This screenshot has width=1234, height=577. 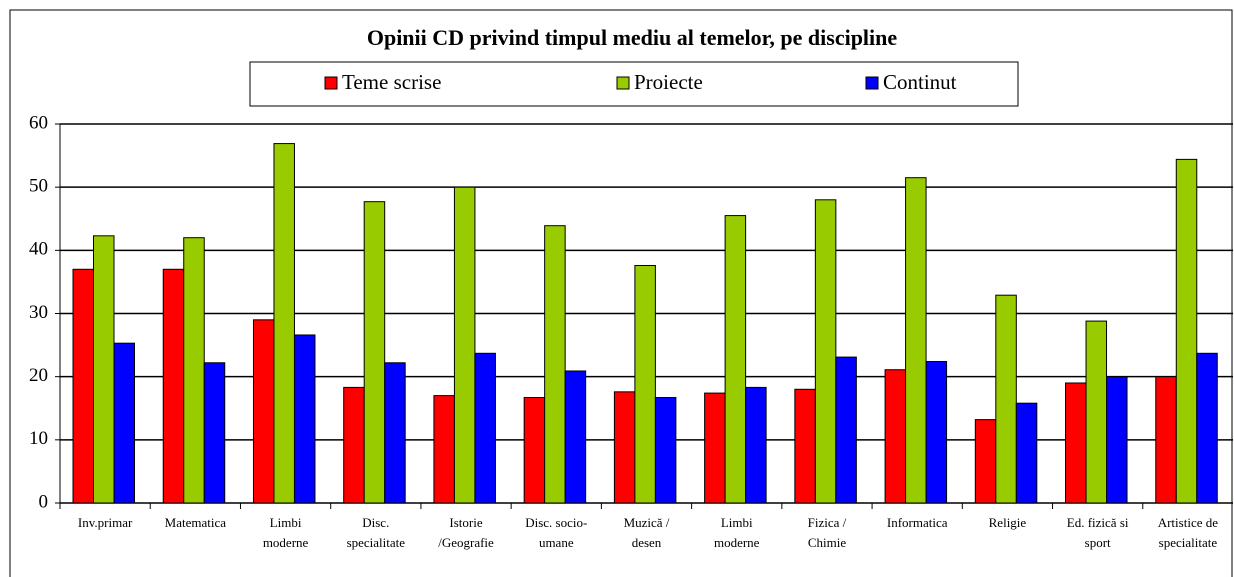 I want to click on x-tick-label: Muzică / desen, so click(x=646, y=532).